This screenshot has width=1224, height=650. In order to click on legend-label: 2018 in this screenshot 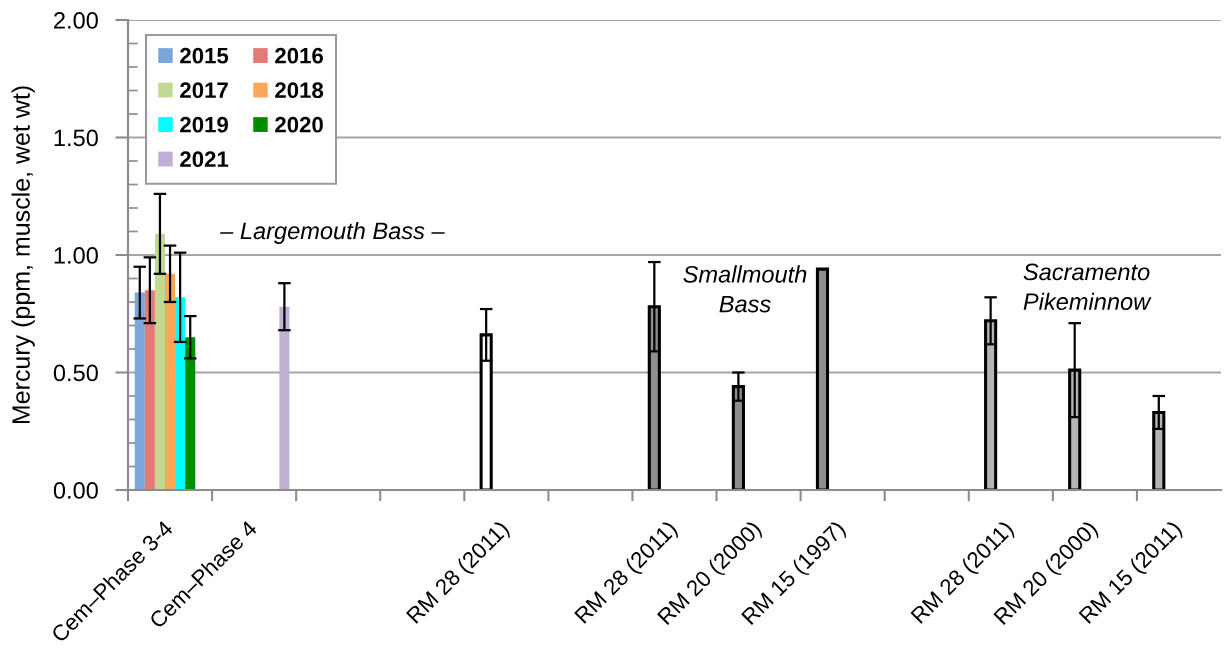, I will do `click(299, 90)`.